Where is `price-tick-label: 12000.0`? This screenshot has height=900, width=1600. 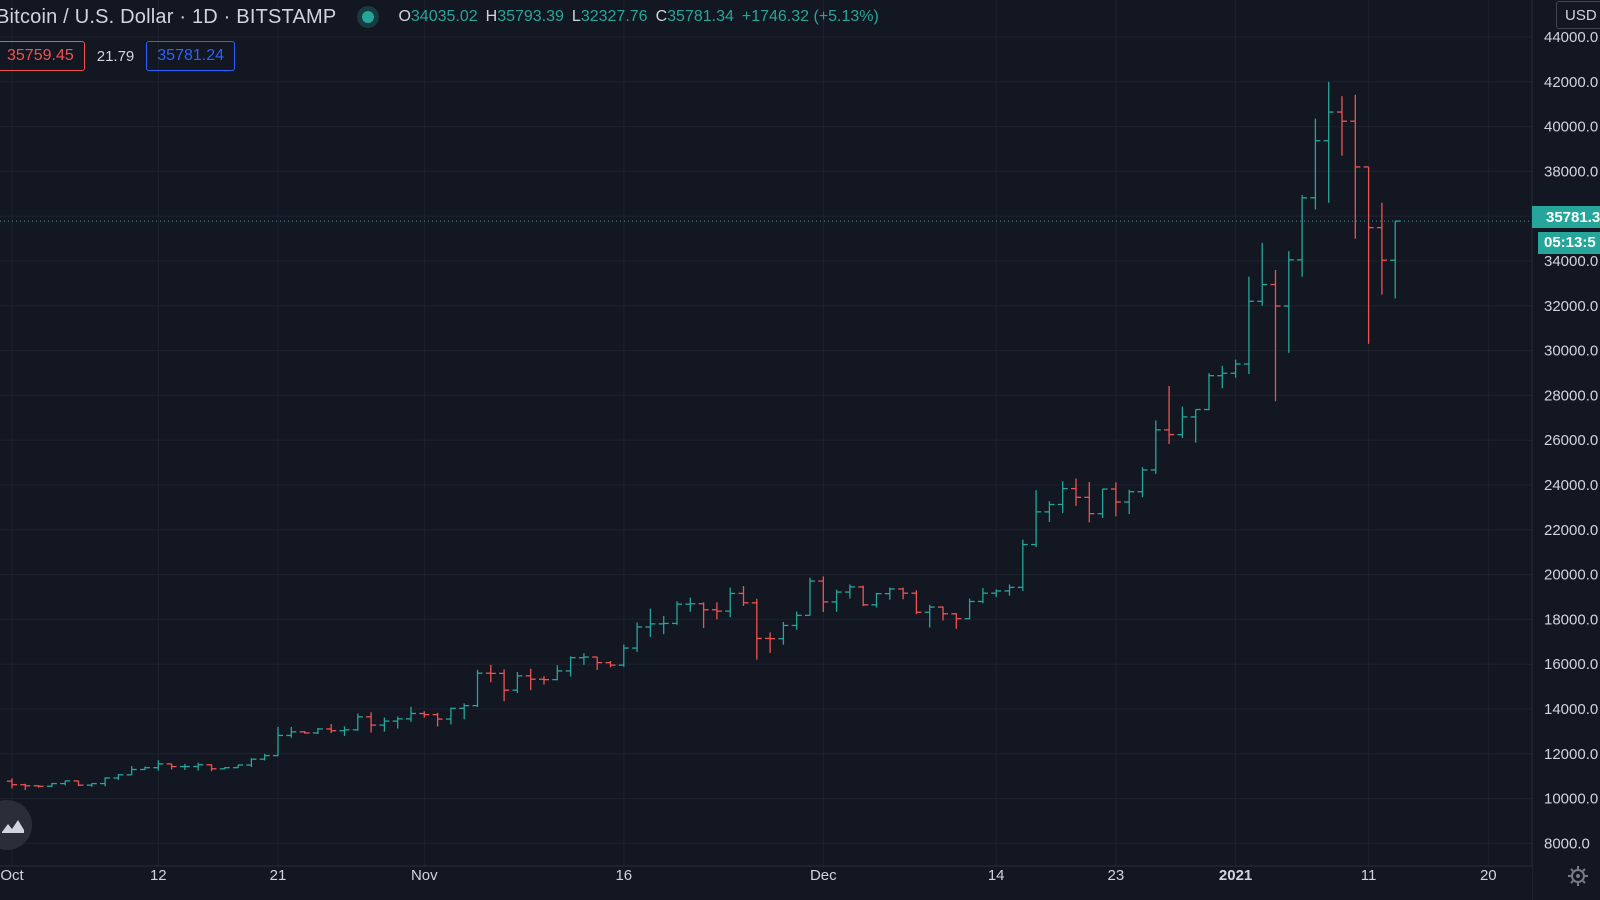
price-tick-label: 12000.0 is located at coordinates (1571, 754).